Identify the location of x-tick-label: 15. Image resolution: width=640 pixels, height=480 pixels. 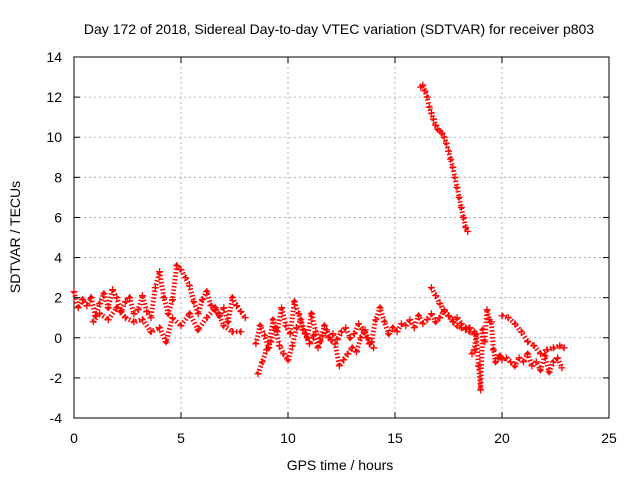
(395, 438).